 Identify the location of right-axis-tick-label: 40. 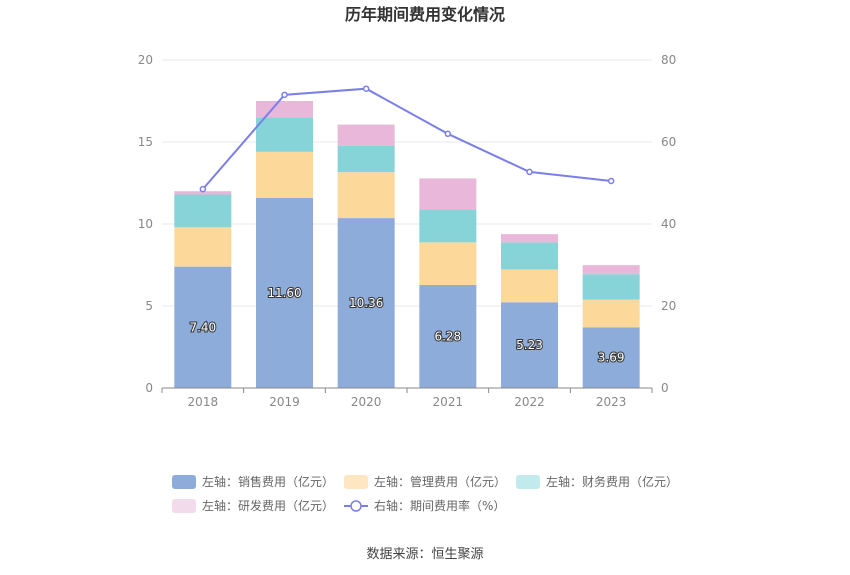
(668, 224).